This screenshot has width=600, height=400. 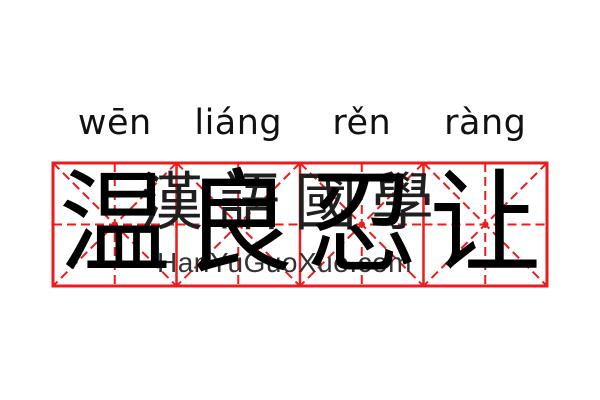 I want to click on hanzi-character-1: 温, so click(x=114, y=224).